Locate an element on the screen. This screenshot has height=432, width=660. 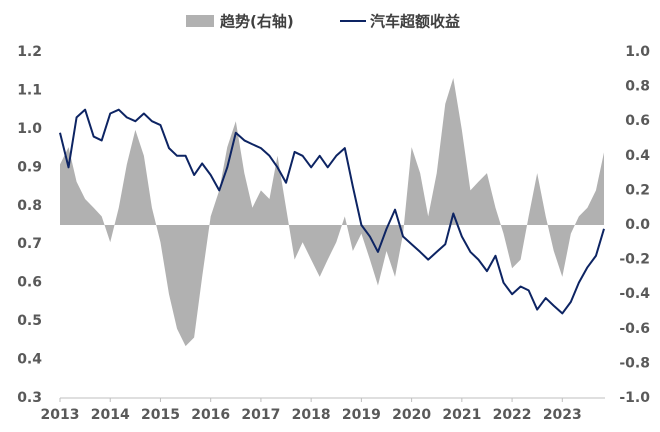
y-tick-label: 1.2 is located at coordinates (29, 52).